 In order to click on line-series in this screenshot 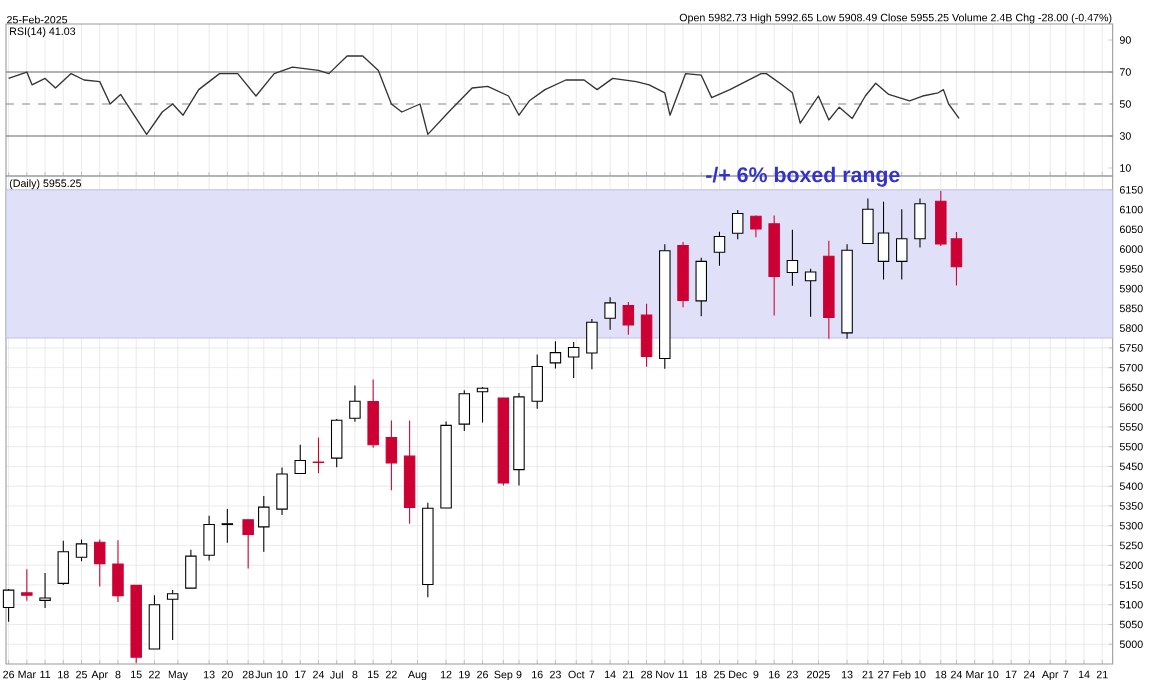, I will do `click(483, 95)`.